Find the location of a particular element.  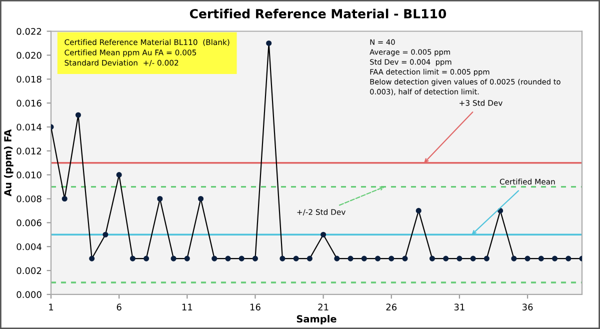

x-tick-label: 11 is located at coordinates (187, 307).